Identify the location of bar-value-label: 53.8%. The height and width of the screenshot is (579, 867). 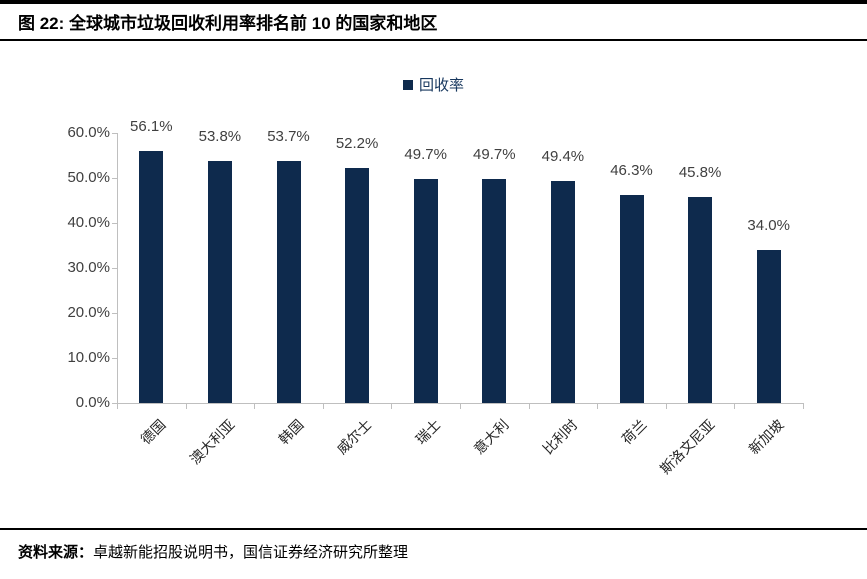
(220, 136).